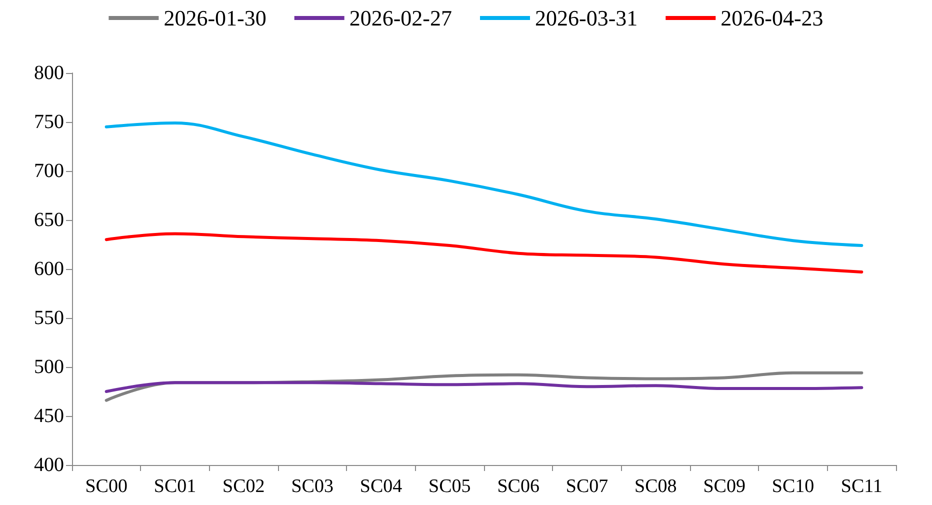  Describe the element at coordinates (449, 486) in the screenshot. I see `x-tick-label: SC05` at that location.